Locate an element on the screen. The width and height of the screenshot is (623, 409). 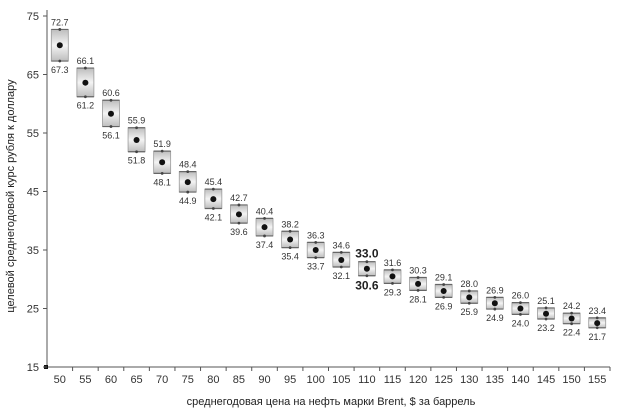
high-value-label: 24.2 is located at coordinates (572, 306).